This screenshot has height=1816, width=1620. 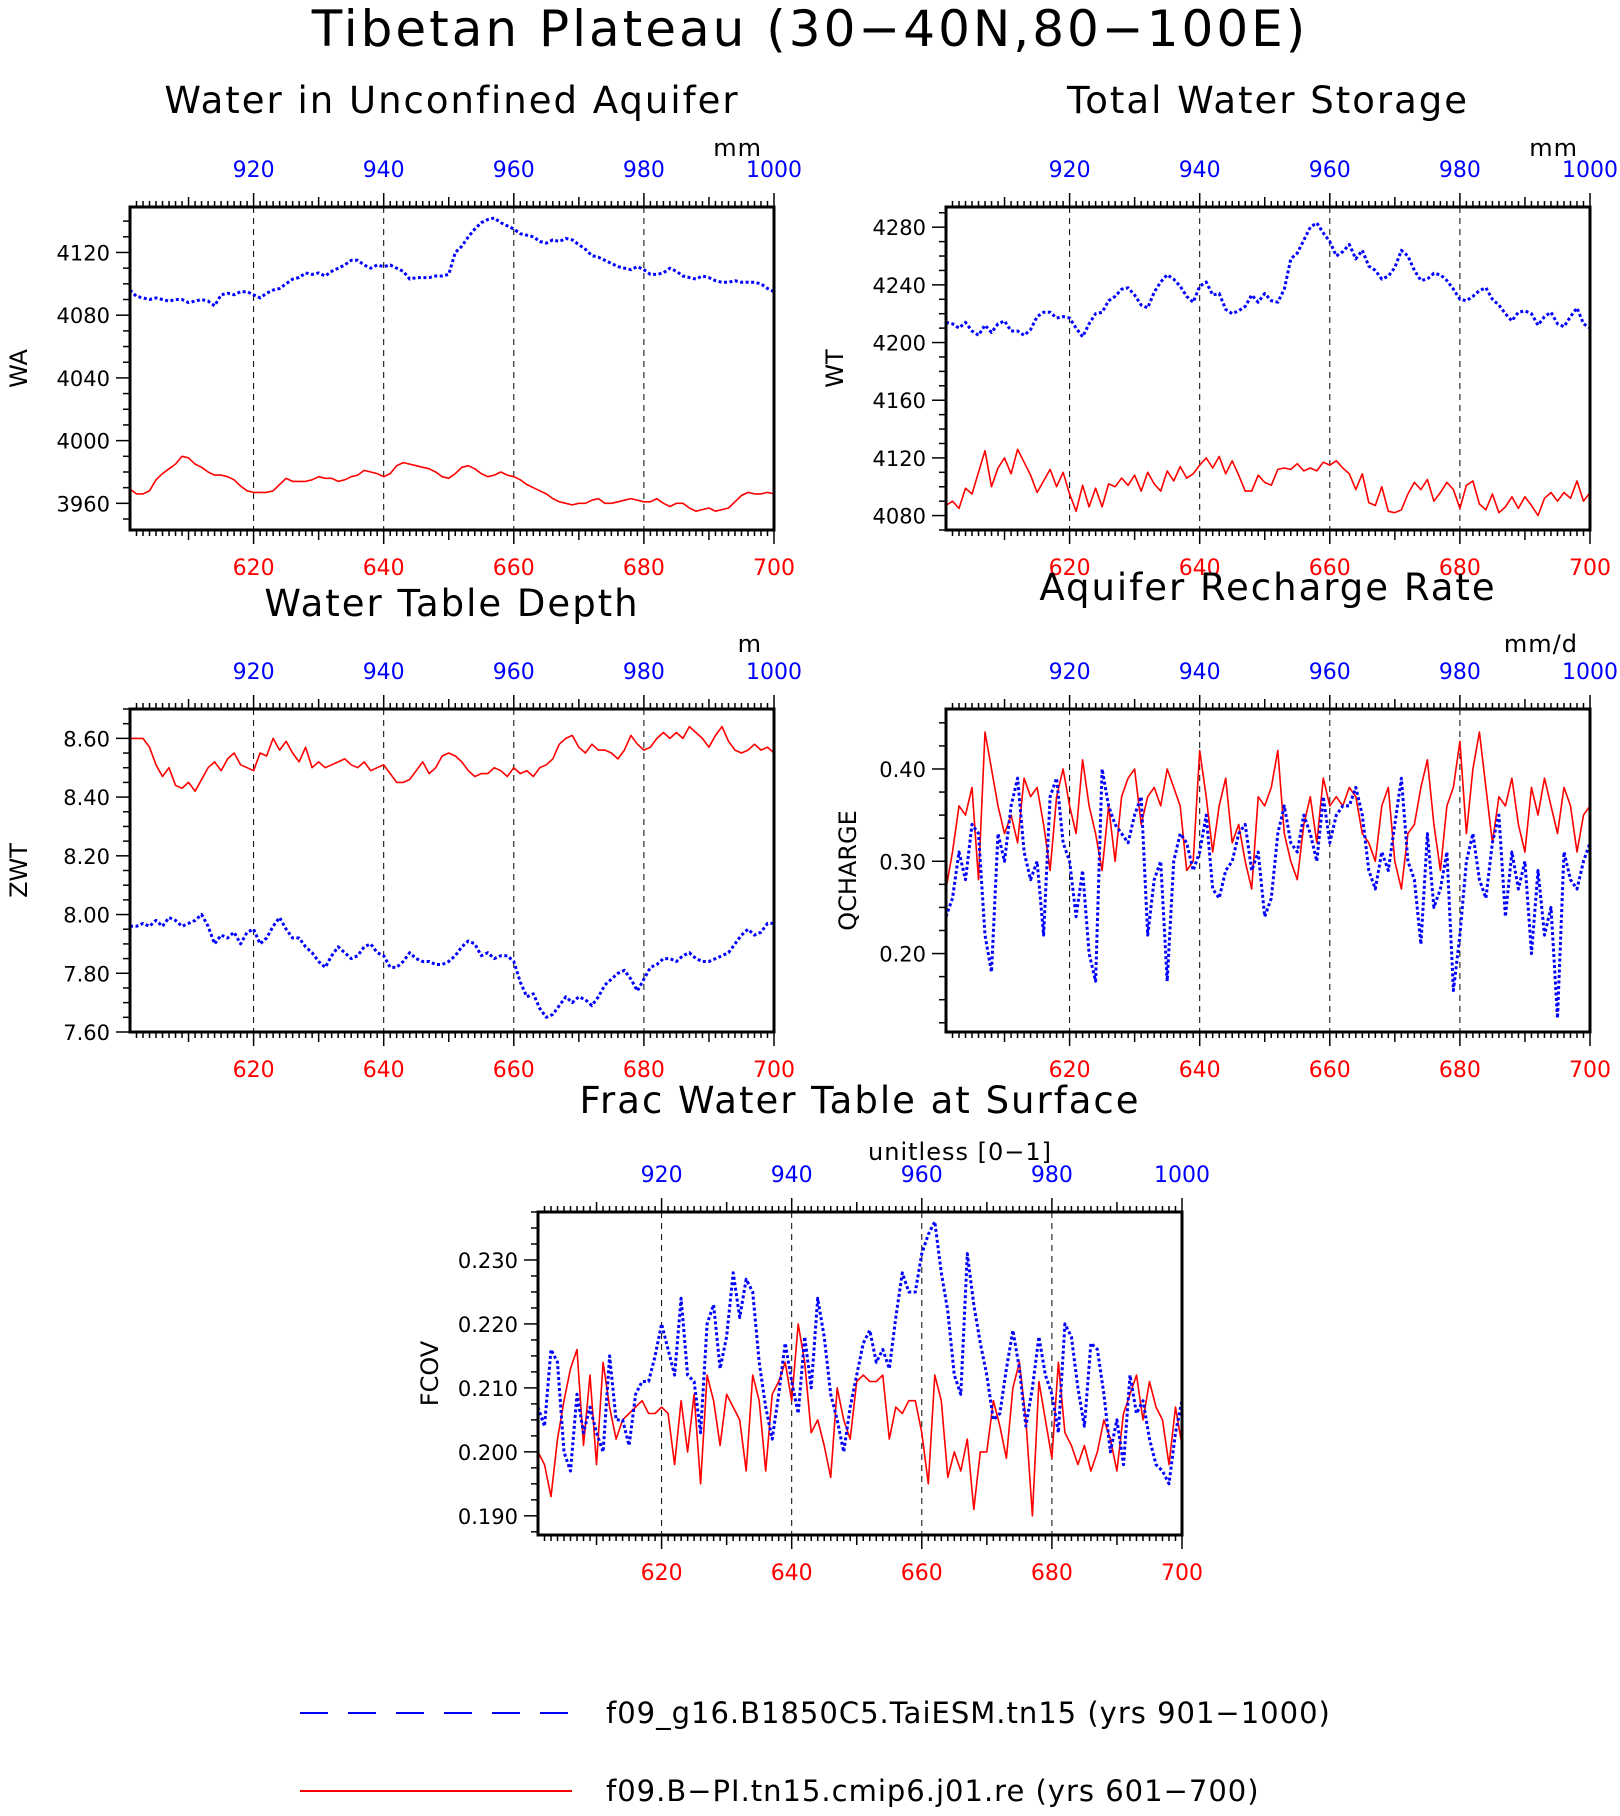 I want to click on panel-title: Water Table Depth, so click(x=451, y=603).